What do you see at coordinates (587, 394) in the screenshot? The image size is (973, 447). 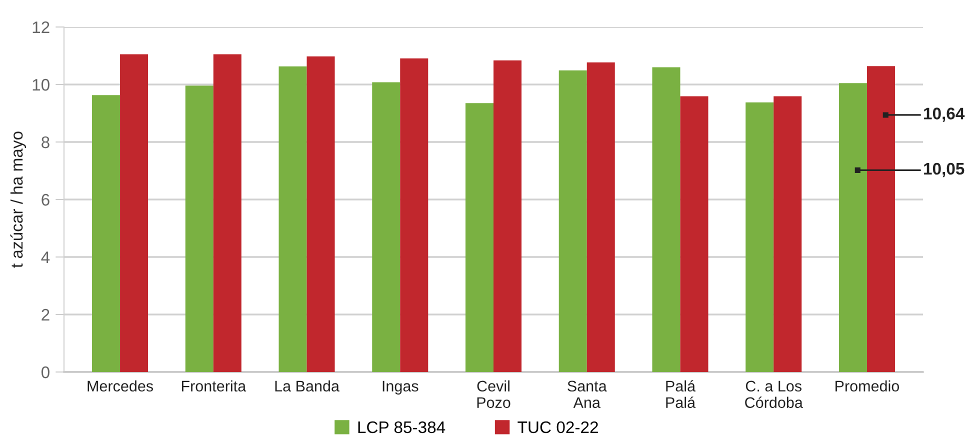 I see `x-tick-label: Santa Ana` at bounding box center [587, 394].